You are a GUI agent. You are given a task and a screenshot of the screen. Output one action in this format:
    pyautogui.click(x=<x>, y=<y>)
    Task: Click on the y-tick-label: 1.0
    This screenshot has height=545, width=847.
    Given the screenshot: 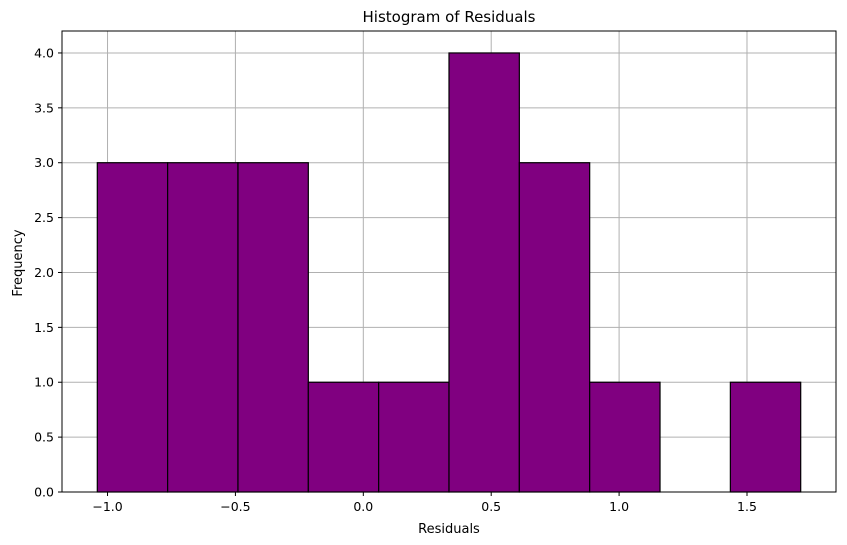 What is the action you would take?
    pyautogui.click(x=44, y=382)
    